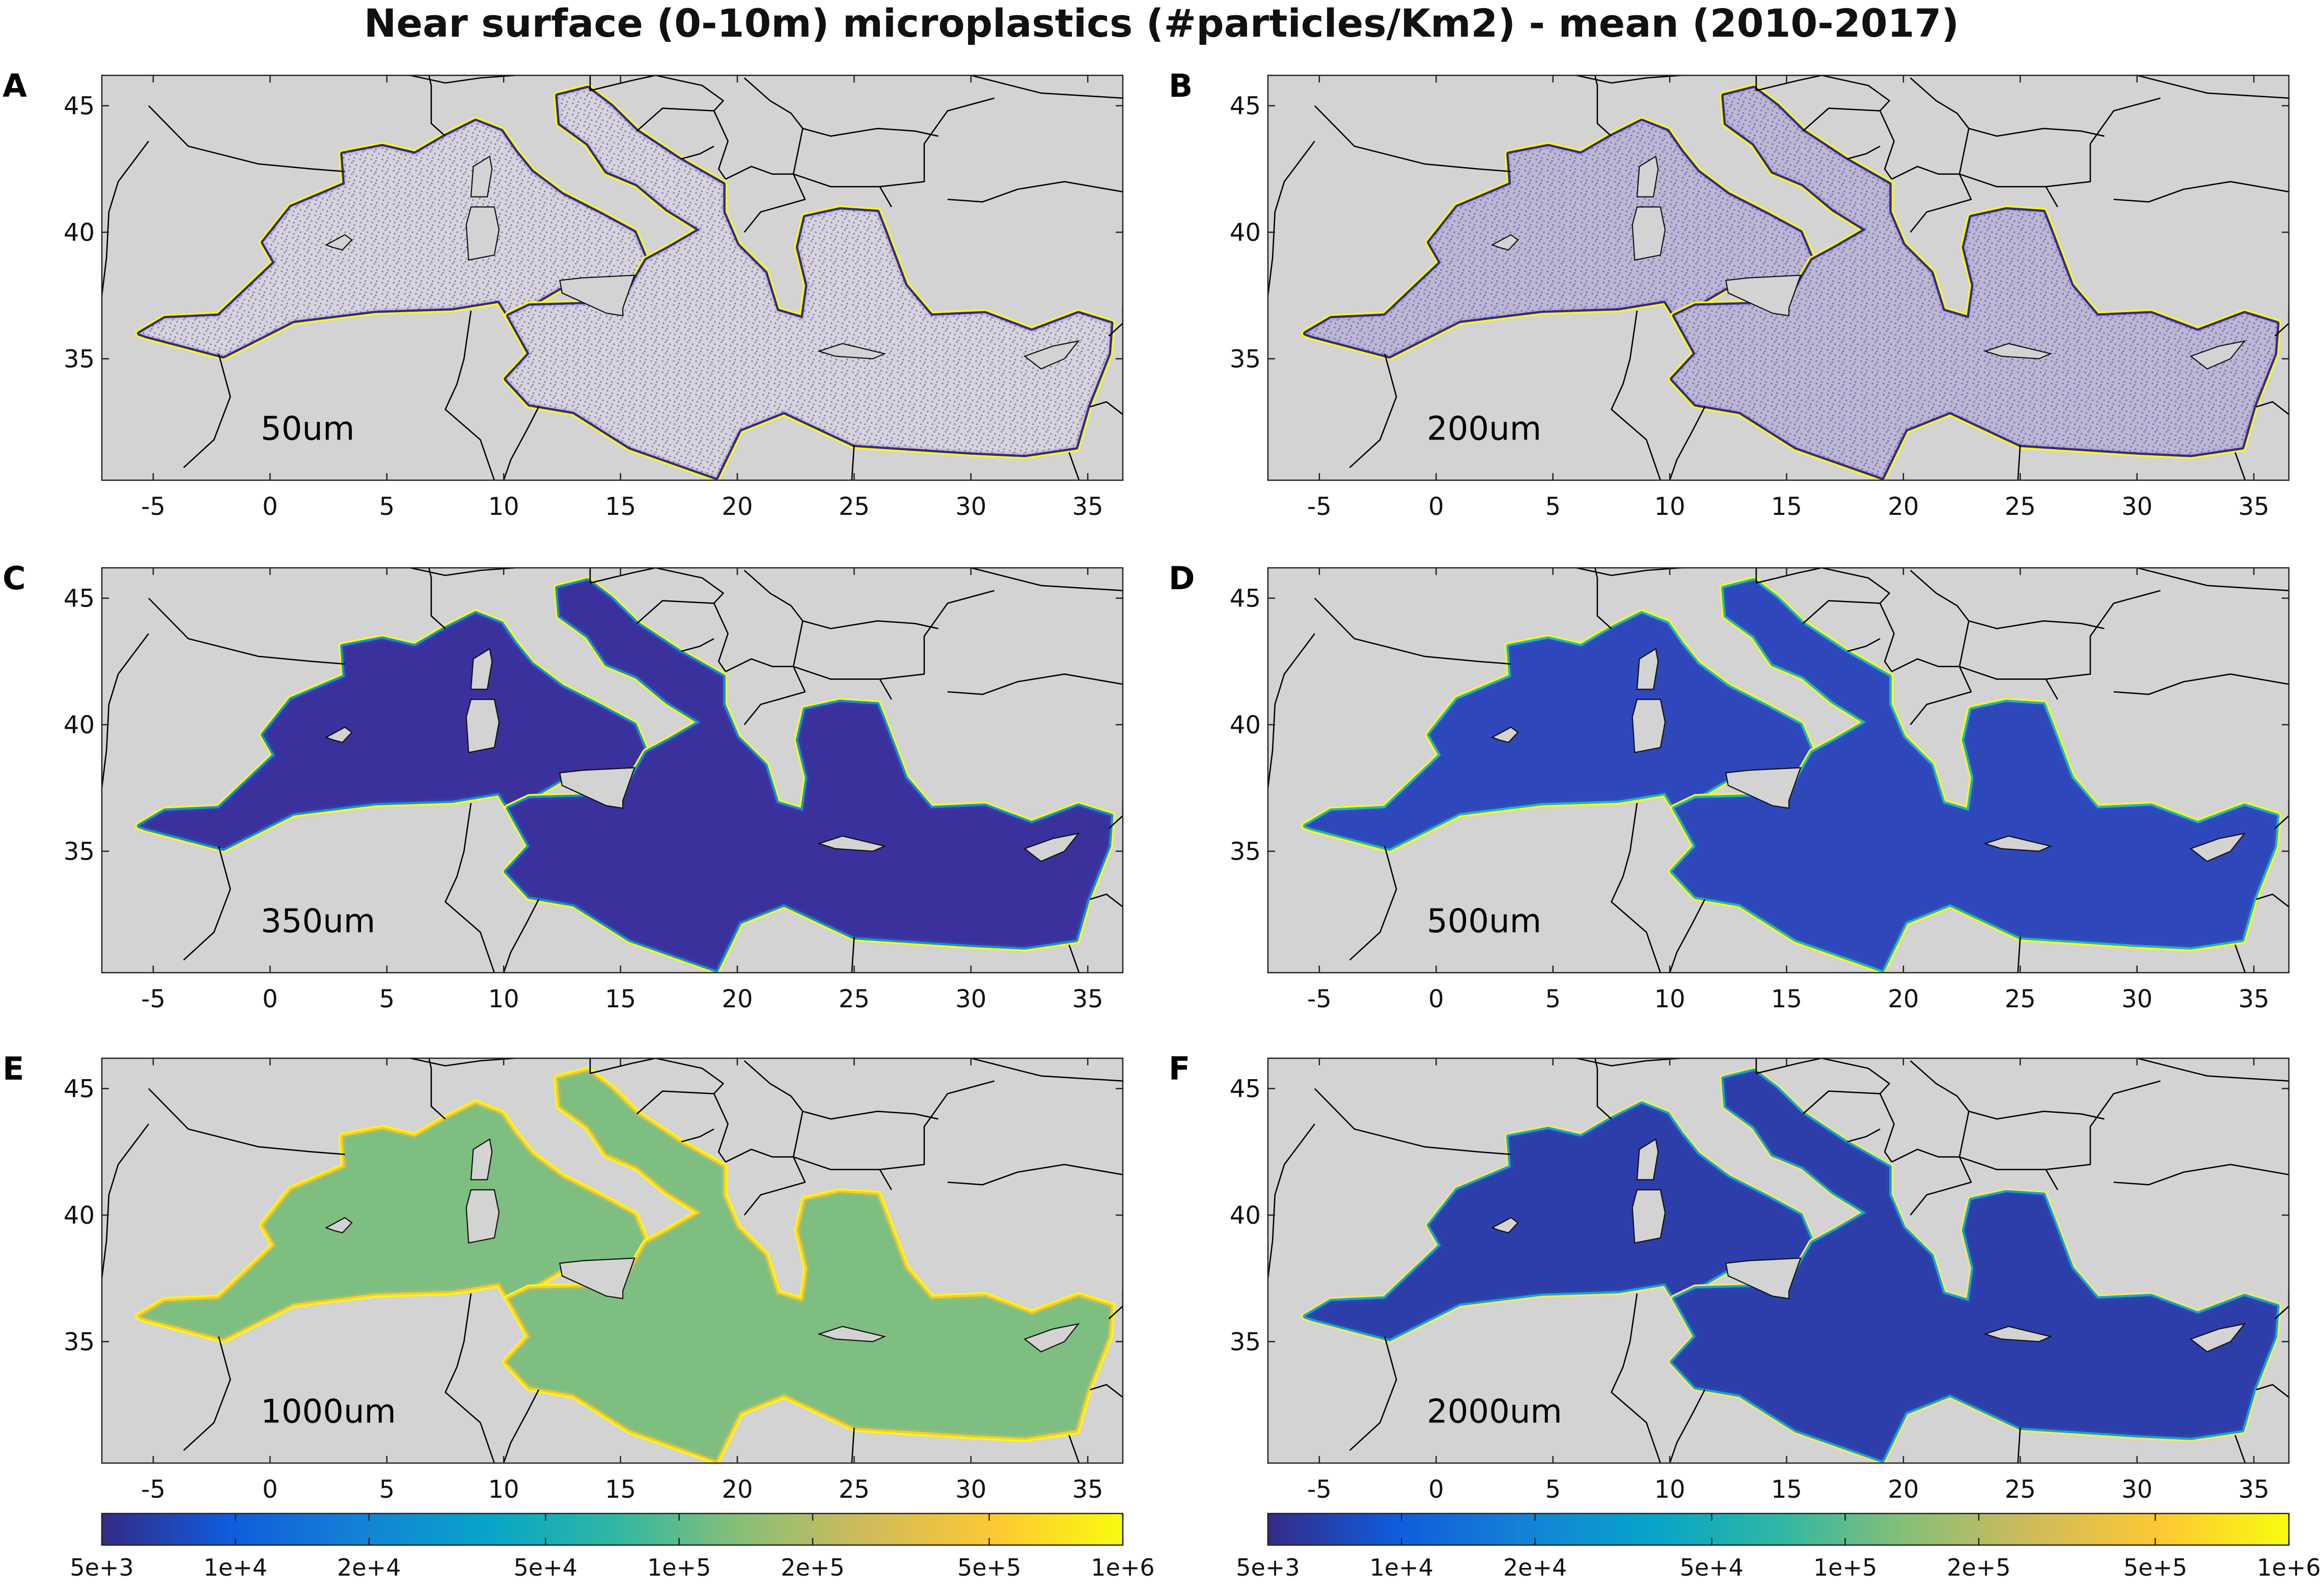  I want to click on map-panel-c: -5 0 5 10 15 20 25 30 35 45 40 35 C 350um, so click(563, 786).